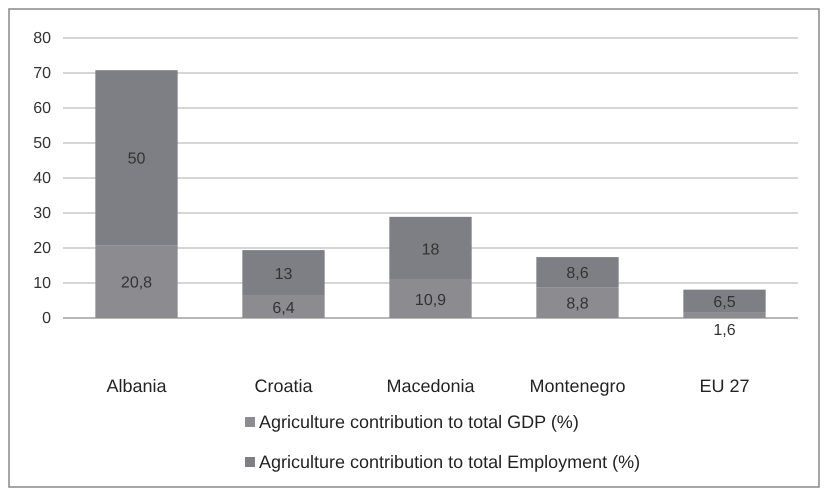  Describe the element at coordinates (724, 386) in the screenshot. I see `x-tick-label: EU 27` at that location.